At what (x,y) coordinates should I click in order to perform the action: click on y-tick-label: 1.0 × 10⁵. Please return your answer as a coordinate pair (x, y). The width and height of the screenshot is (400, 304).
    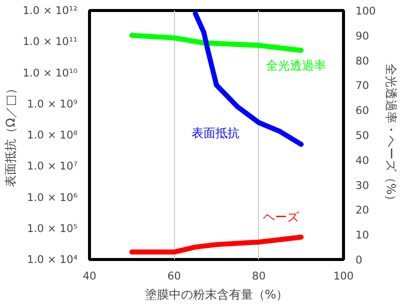
    Looking at the image, I should click on (52, 228).